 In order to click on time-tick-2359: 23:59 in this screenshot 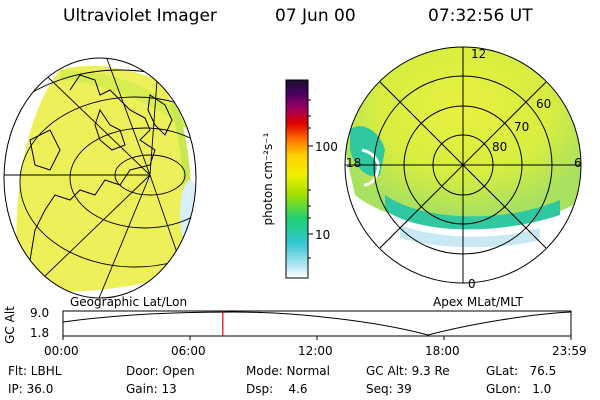, I will do `click(569, 351)`.